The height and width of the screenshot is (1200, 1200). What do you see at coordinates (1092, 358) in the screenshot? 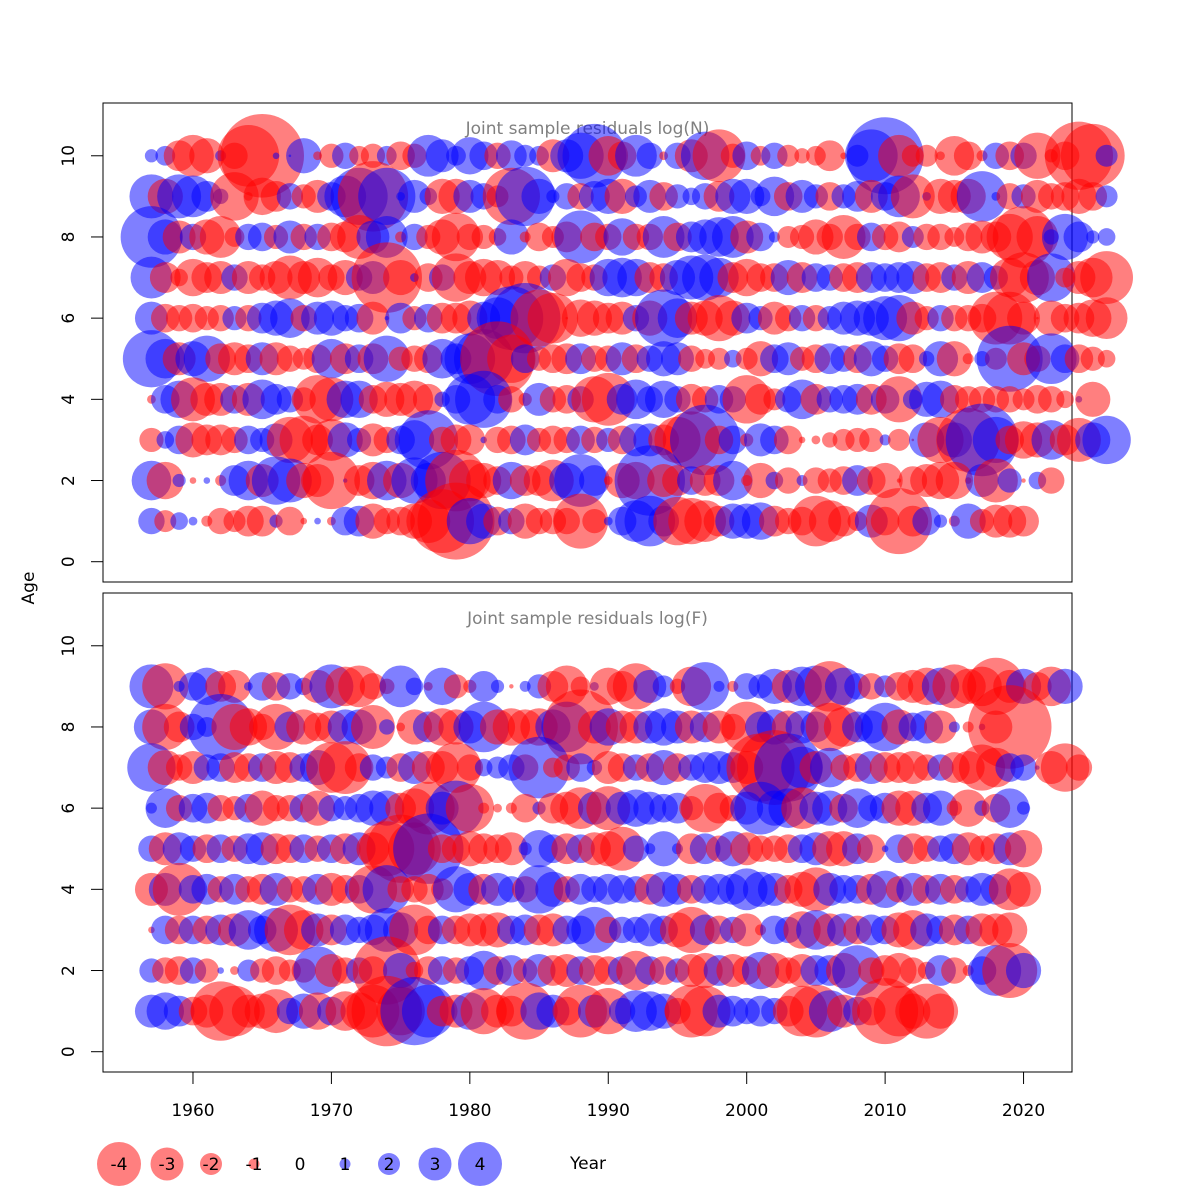
I see `bubble-age-5-year-2025` at bounding box center [1092, 358].